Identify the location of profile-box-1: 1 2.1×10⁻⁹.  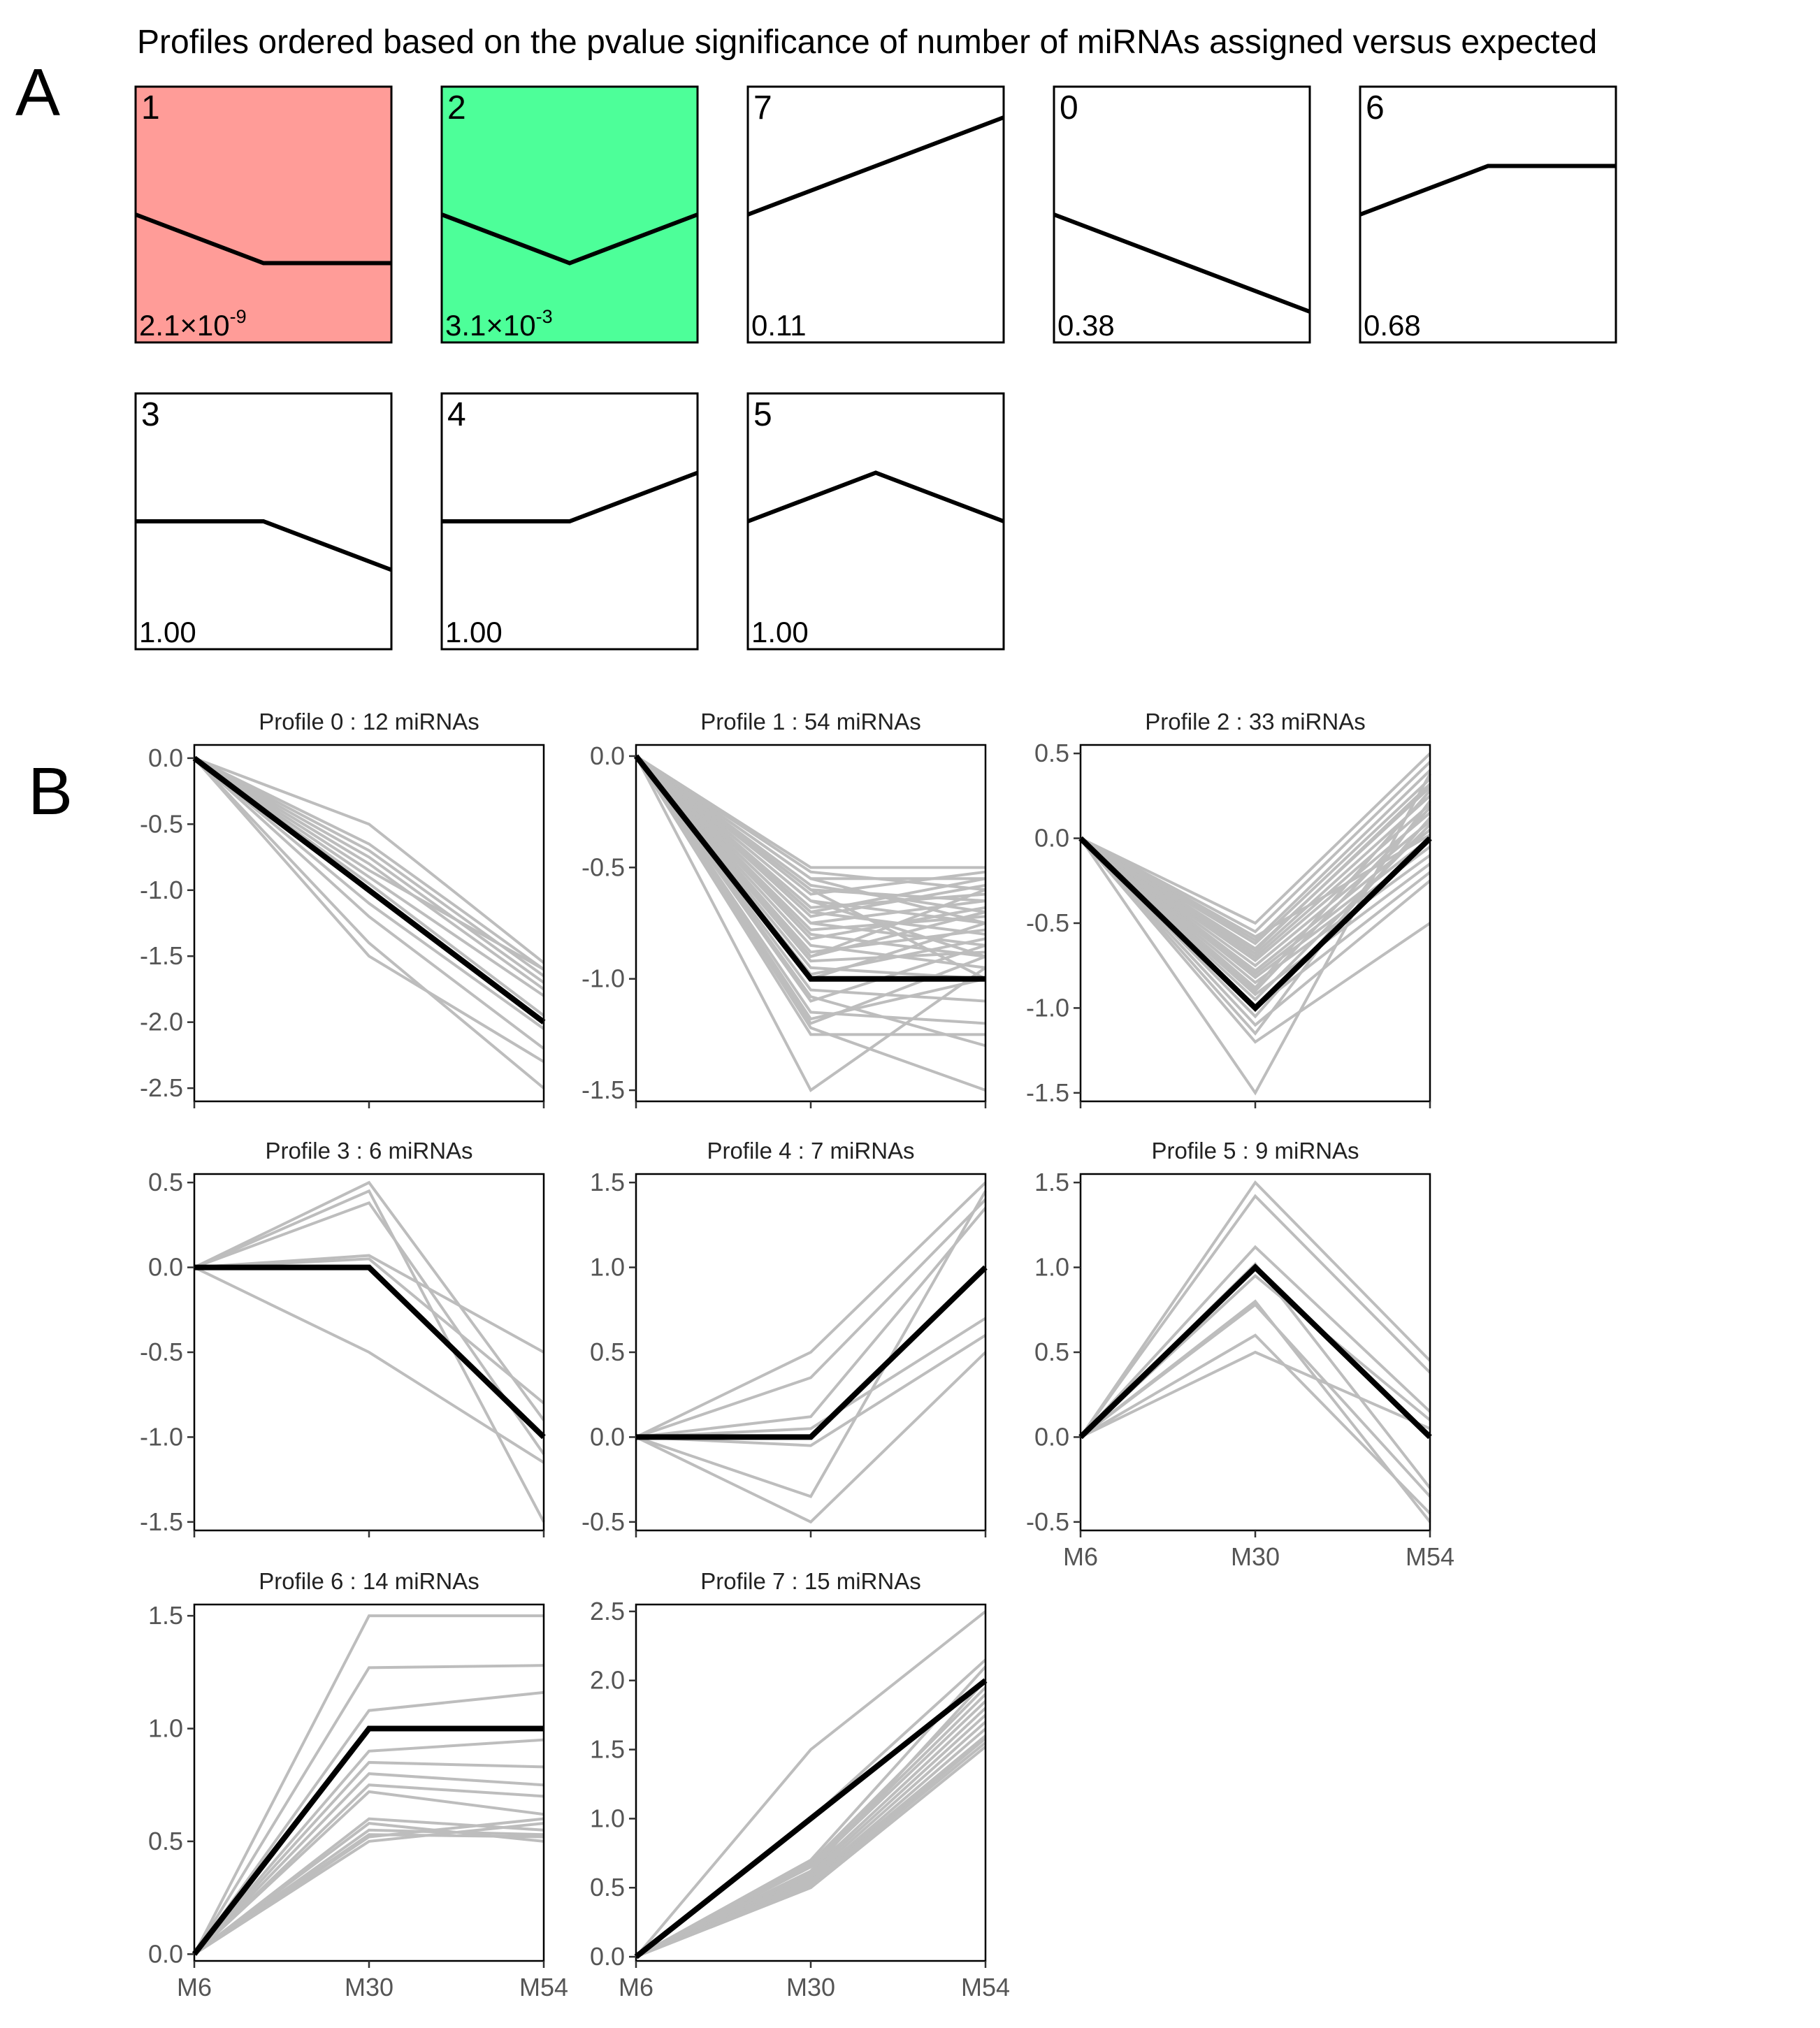
(263, 215).